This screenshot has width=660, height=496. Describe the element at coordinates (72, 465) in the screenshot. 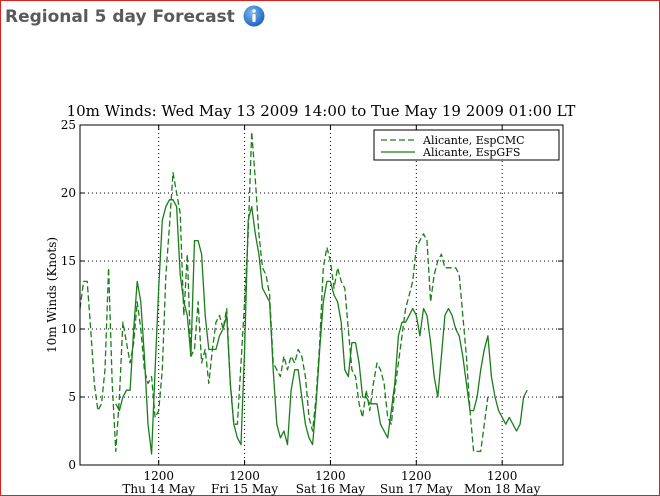

I see `y-tick-label: 0` at that location.